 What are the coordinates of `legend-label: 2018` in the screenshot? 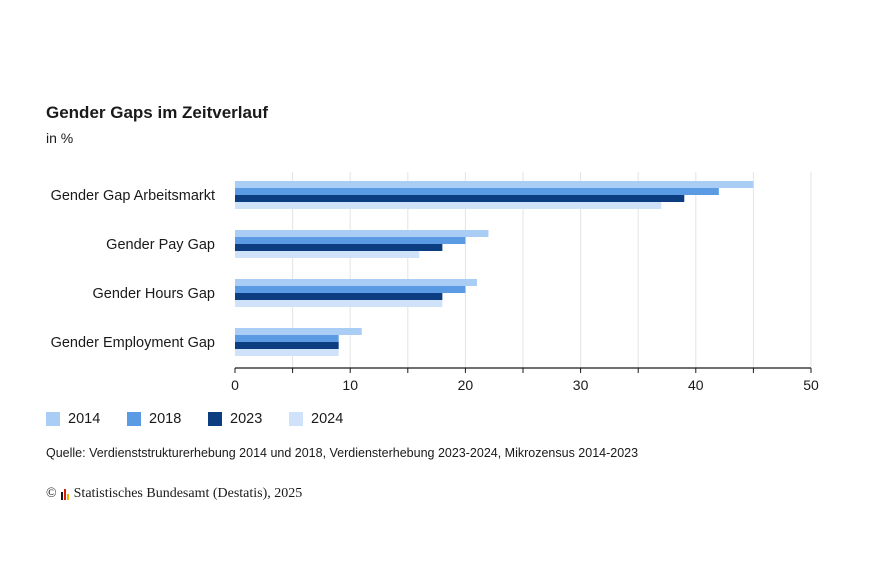 It's located at (165, 419).